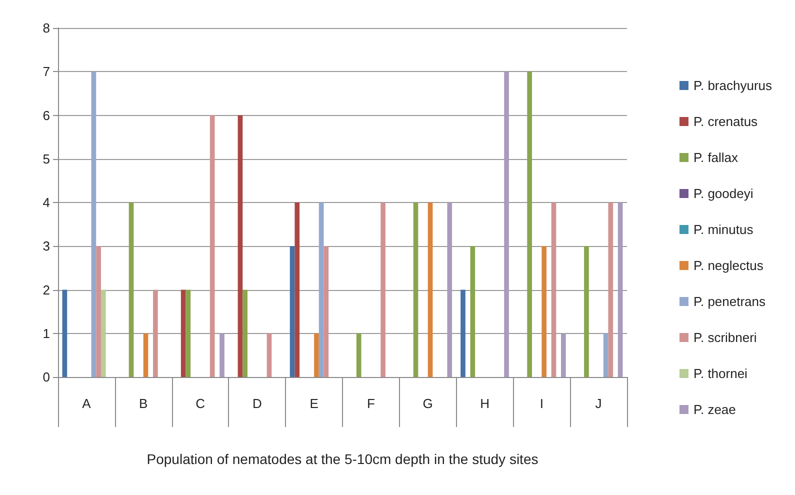 This screenshot has width=795, height=495. What do you see at coordinates (257, 403) in the screenshot?
I see `x-tick-label: D` at bounding box center [257, 403].